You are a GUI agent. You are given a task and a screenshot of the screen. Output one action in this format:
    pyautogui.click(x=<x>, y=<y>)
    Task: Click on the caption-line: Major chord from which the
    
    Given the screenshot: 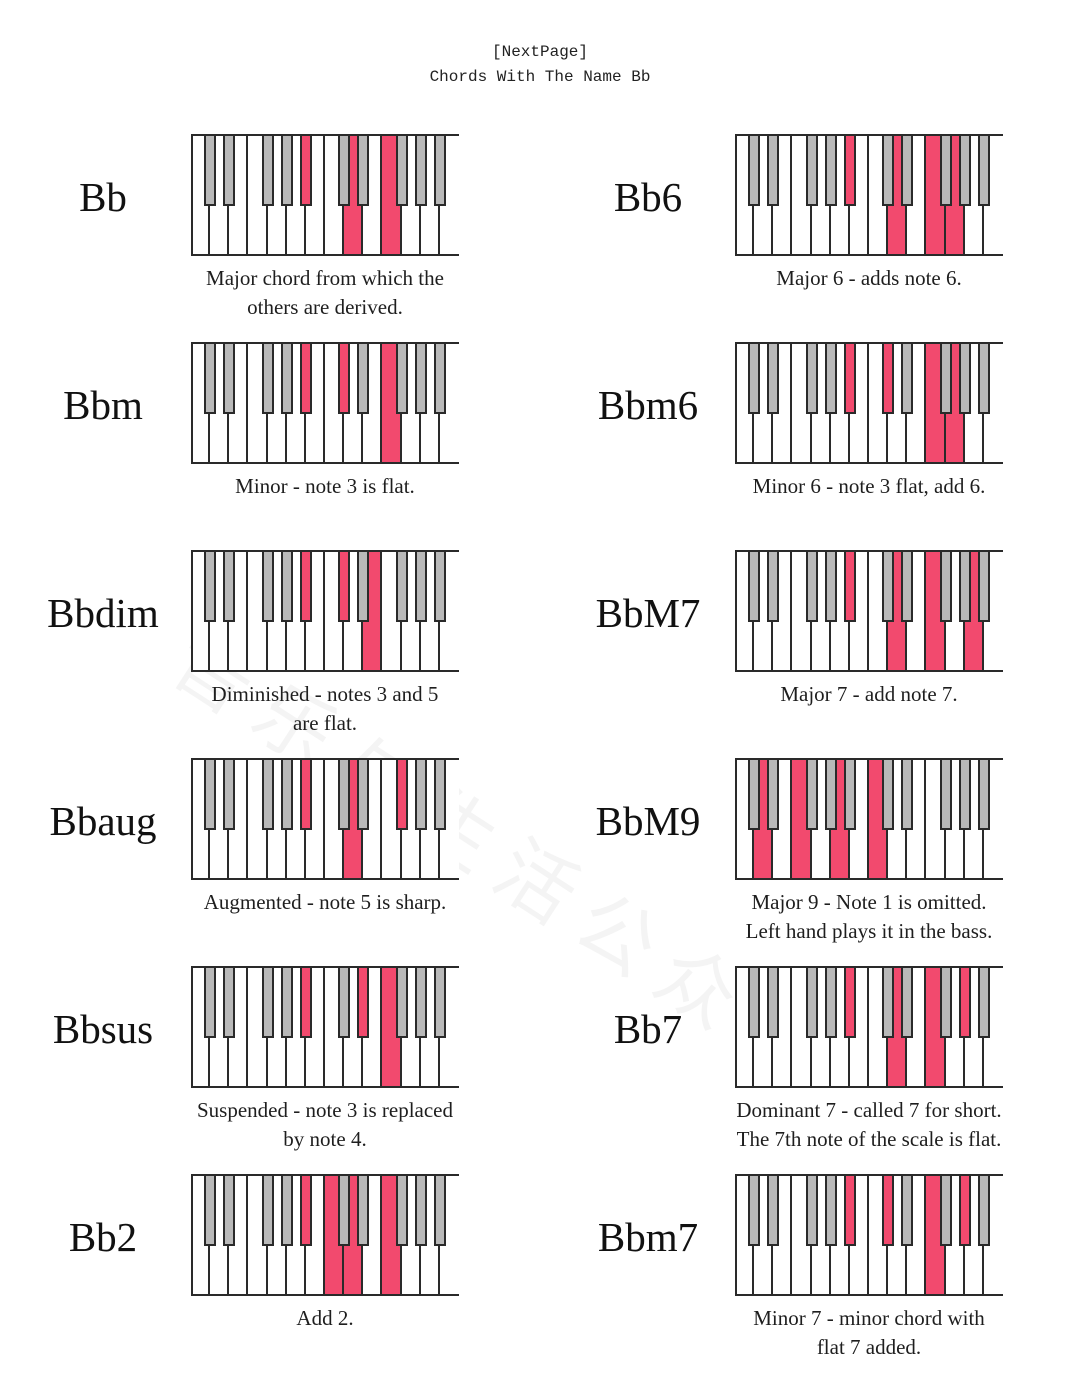 What is the action you would take?
    pyautogui.click(x=325, y=278)
    